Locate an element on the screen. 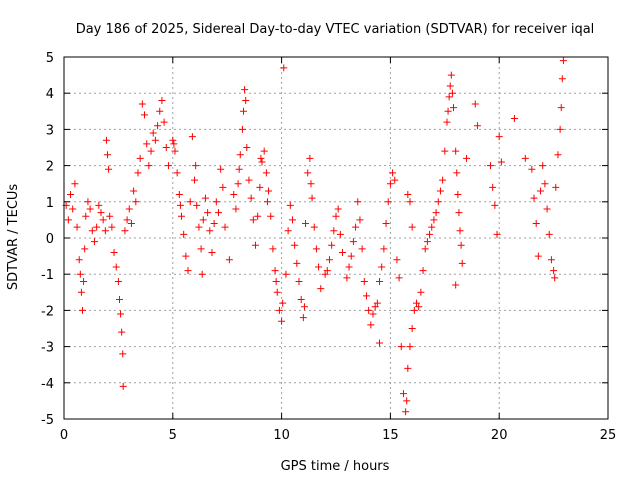 This screenshot has height=480, width=640. y-tick-label: -3 is located at coordinates (47, 348).